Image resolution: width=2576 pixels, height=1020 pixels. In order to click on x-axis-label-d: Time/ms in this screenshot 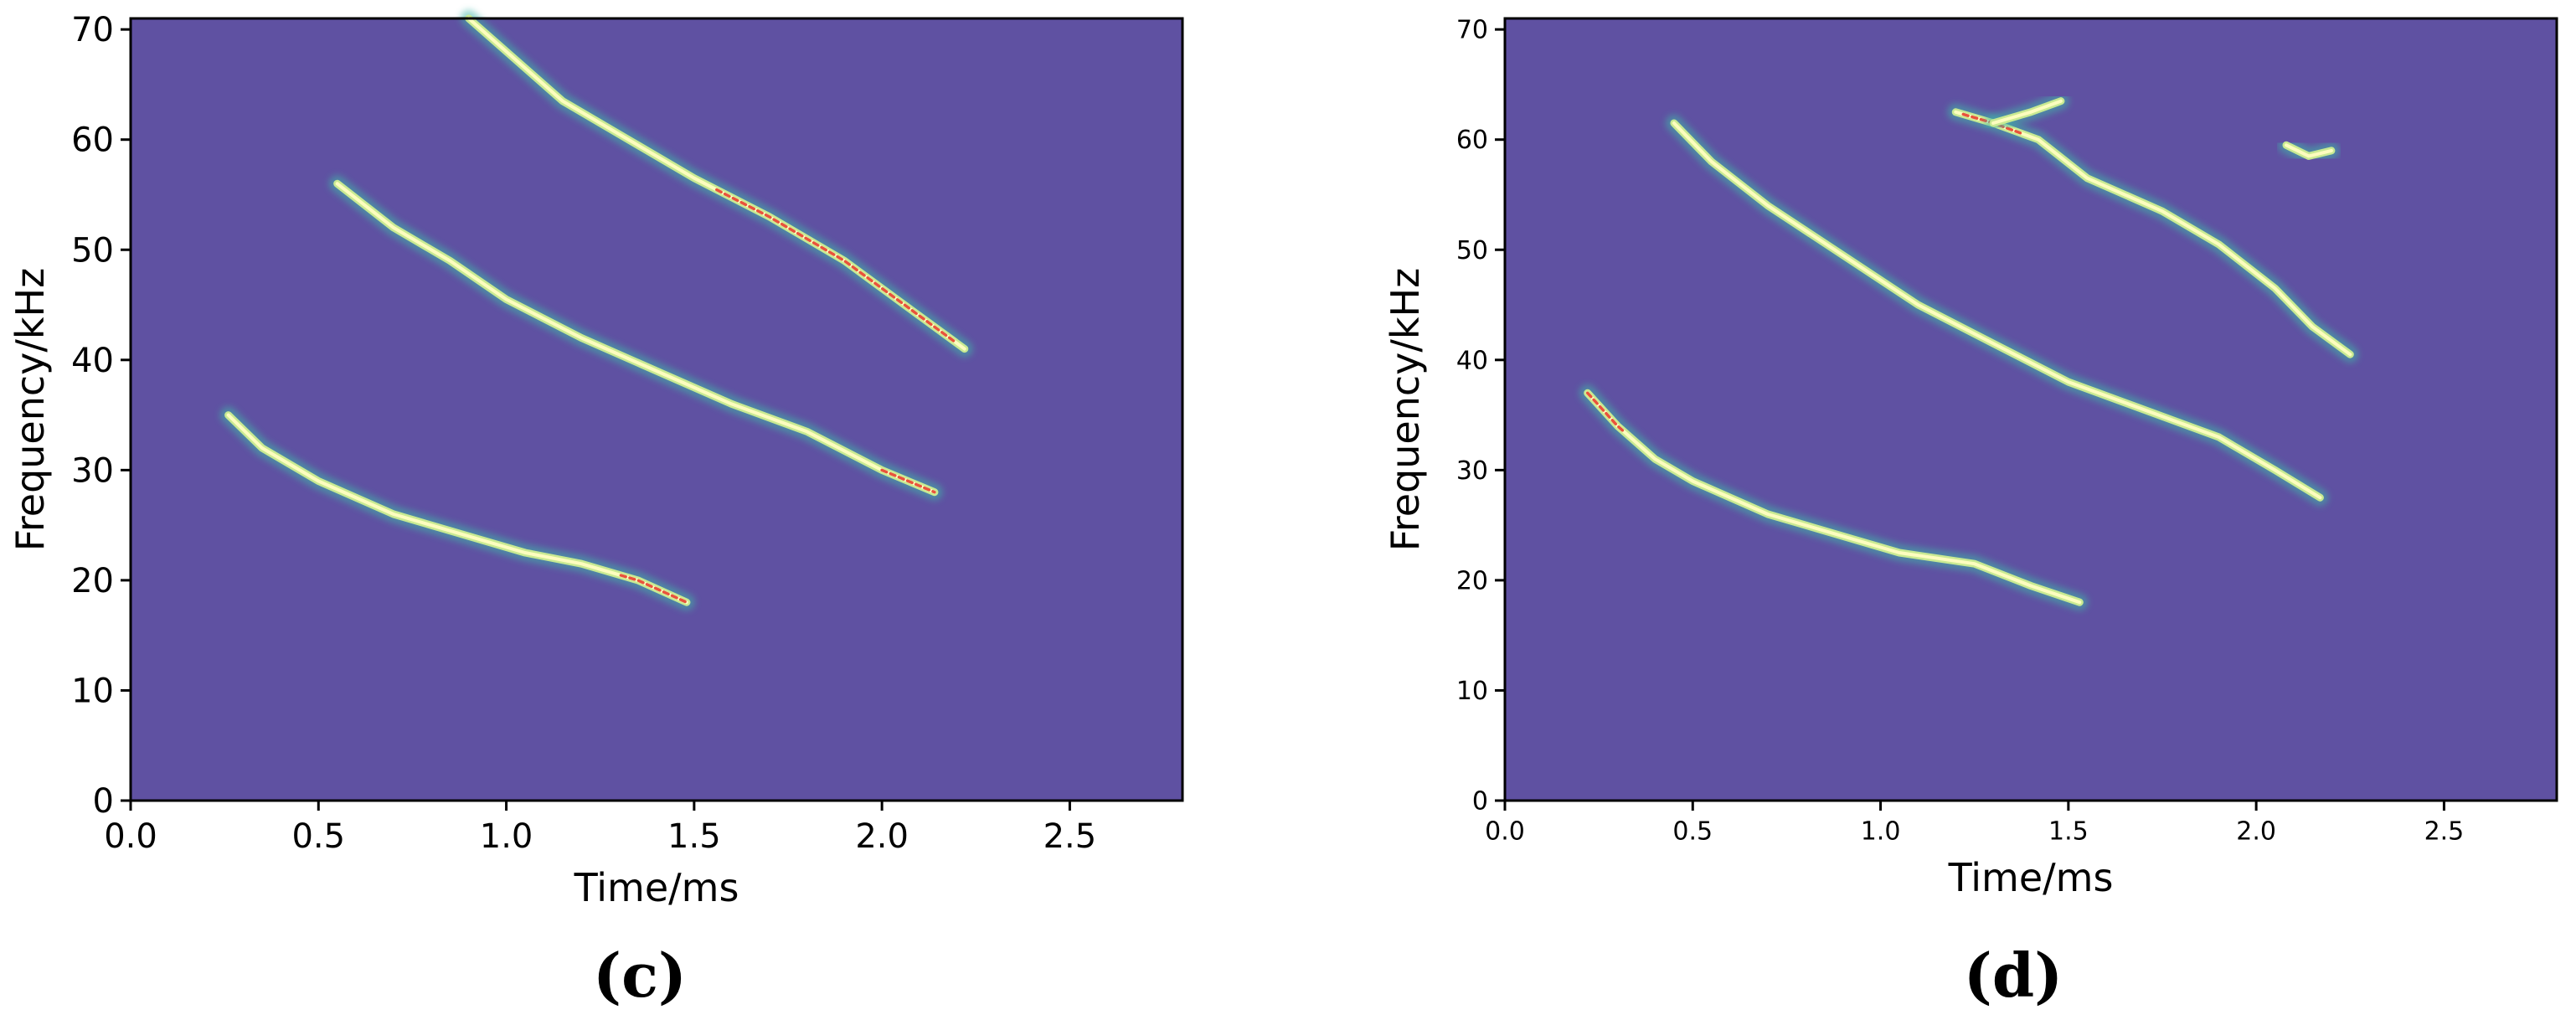, I will do `click(2031, 877)`.